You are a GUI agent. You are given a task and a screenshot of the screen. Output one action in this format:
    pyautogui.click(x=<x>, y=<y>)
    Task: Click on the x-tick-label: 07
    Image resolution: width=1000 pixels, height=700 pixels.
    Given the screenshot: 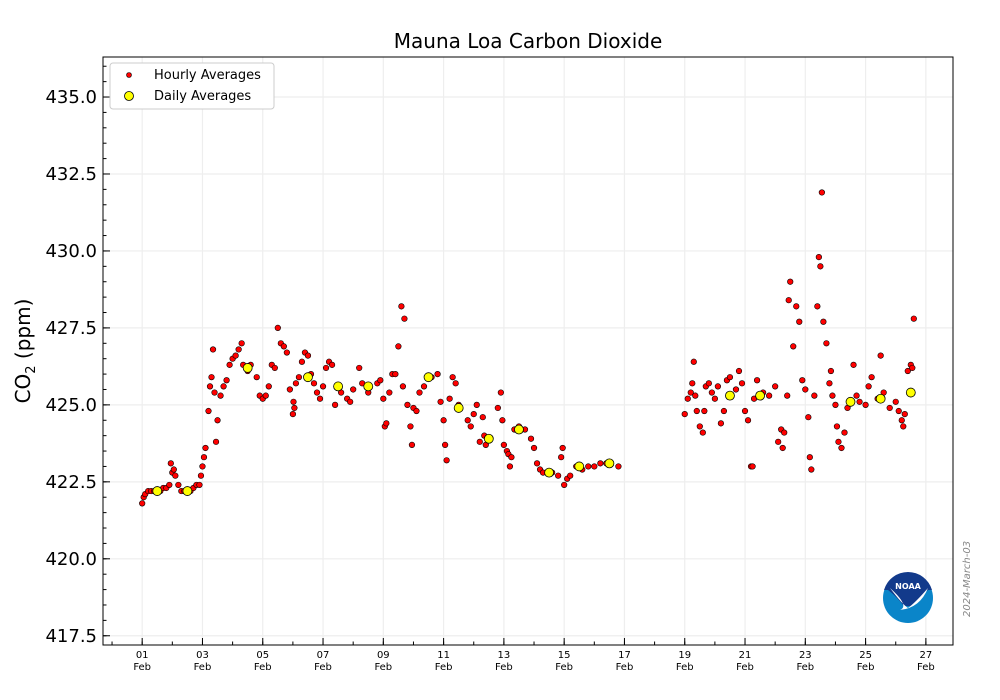 What is the action you would take?
    pyautogui.click(x=323, y=655)
    